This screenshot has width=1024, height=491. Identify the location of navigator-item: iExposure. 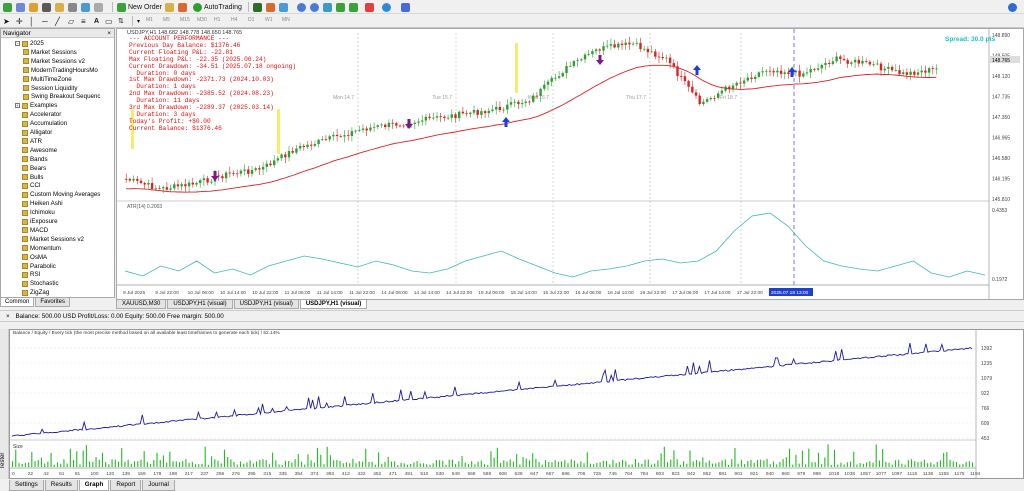
(40, 221).